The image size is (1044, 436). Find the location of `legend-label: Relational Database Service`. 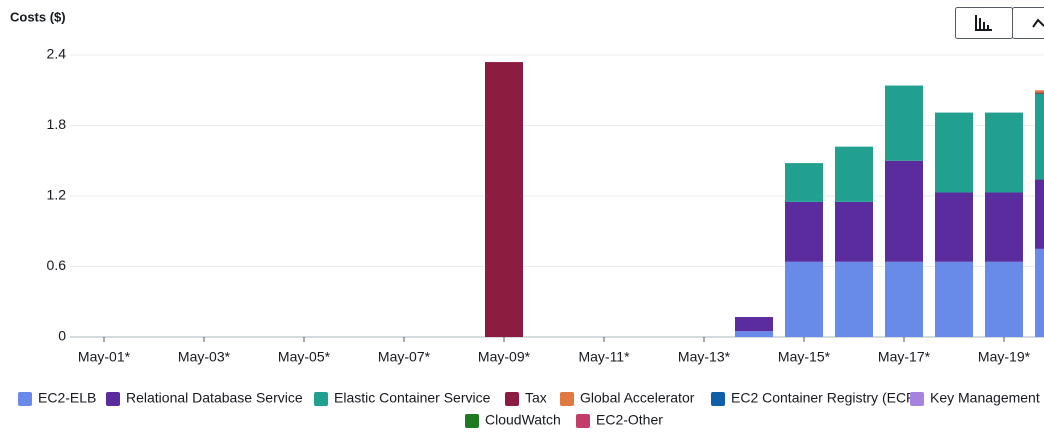

legend-label: Relational Database Service is located at coordinates (214, 398).